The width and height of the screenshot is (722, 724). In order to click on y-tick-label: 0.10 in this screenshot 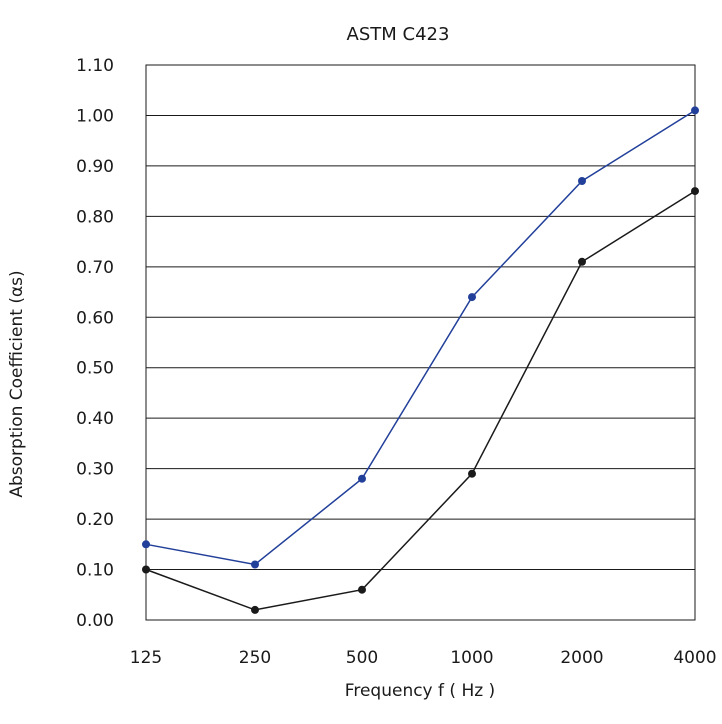, I will do `click(95, 571)`.